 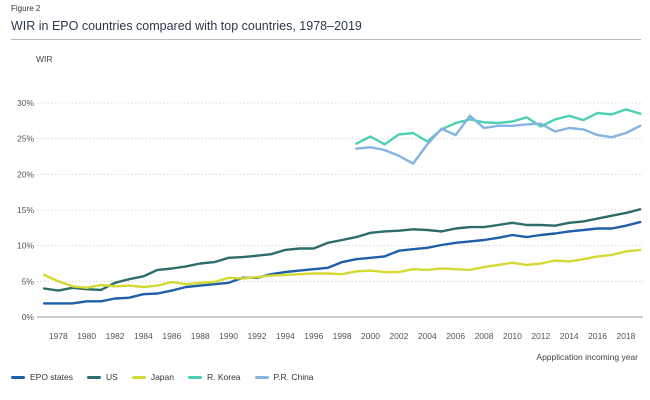 What do you see at coordinates (285, 336) in the screenshot?
I see `x-tick-label: 1994` at bounding box center [285, 336].